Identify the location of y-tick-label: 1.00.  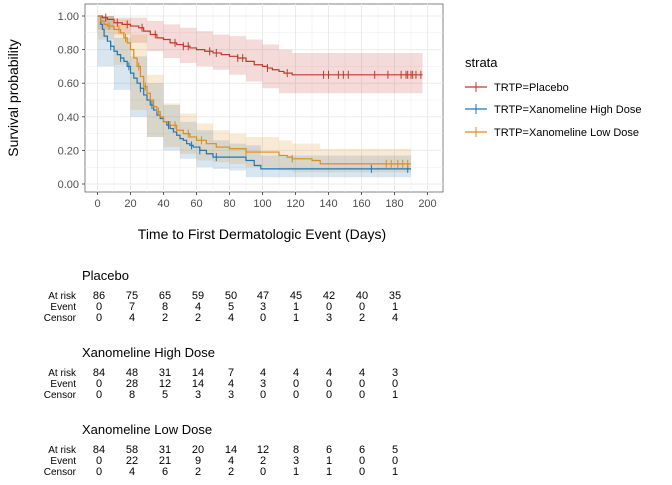
(68, 17).